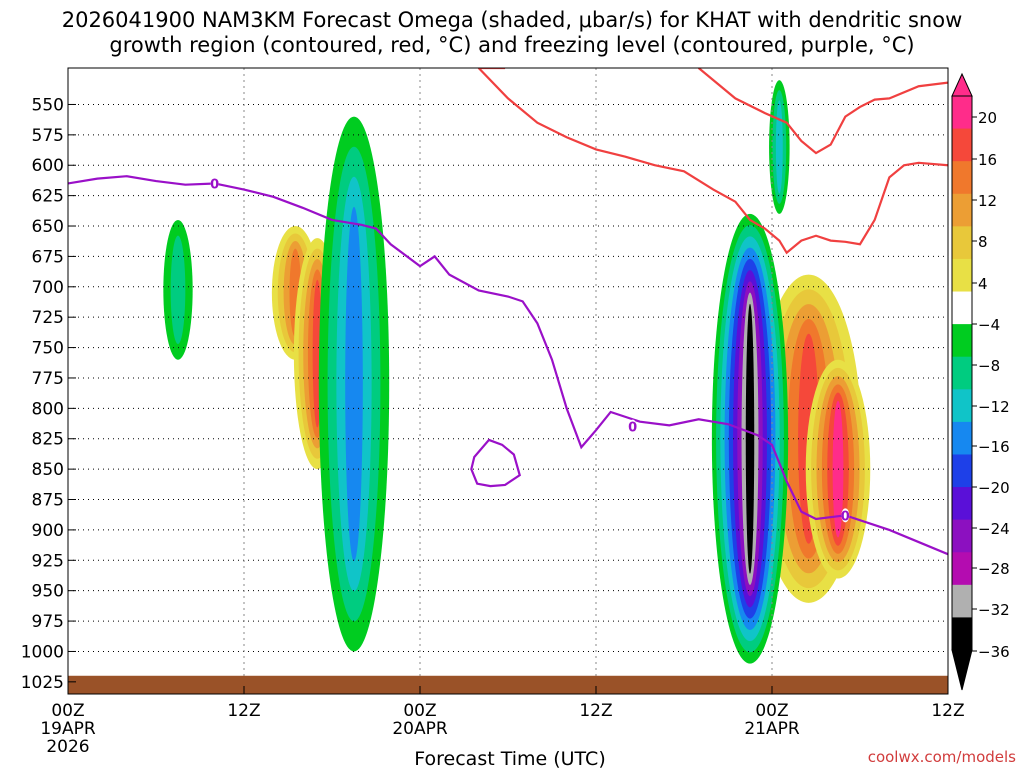 Image resolution: width=1024 pixels, height=768 pixels. Describe the element at coordinates (987, 160) in the screenshot. I see `colorbar-label: 16` at that location.